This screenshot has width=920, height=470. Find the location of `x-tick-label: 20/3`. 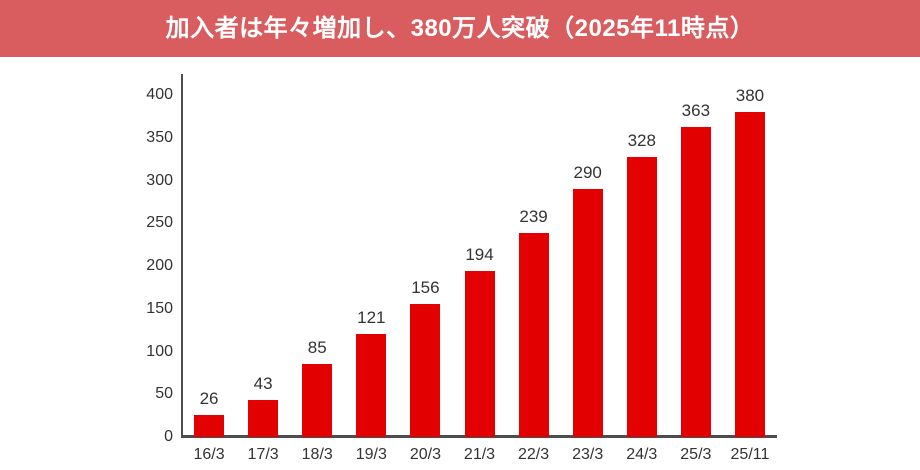

x-tick-label: 20/3 is located at coordinates (425, 454).